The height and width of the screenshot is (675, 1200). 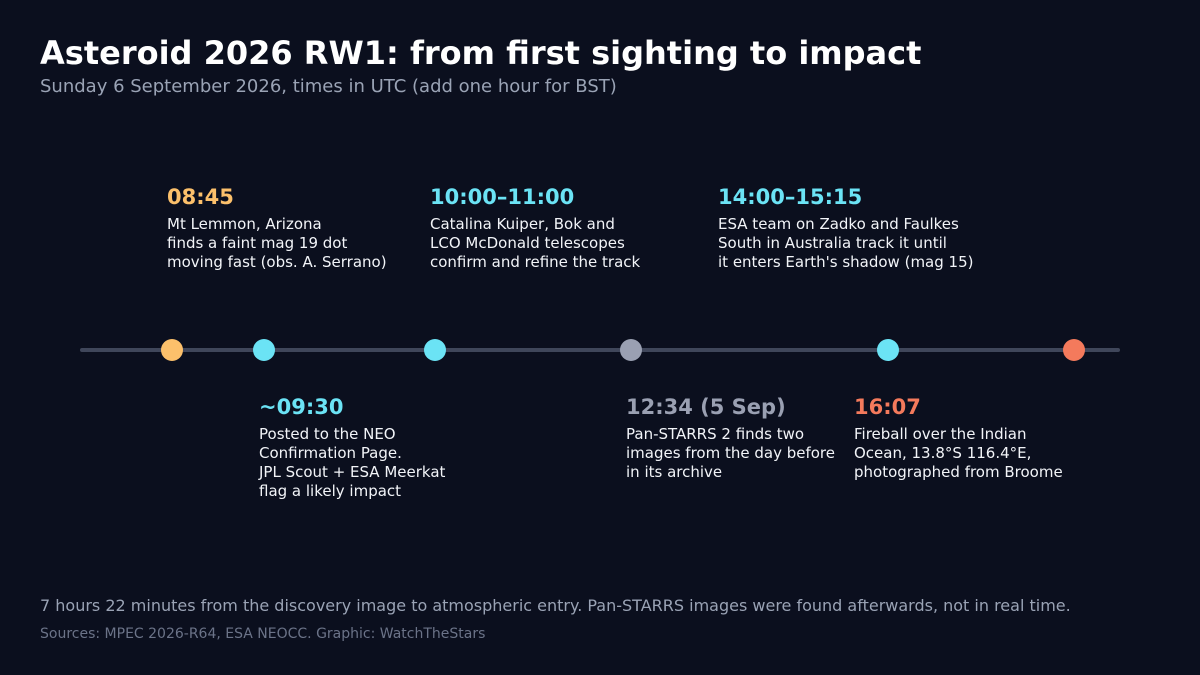 I want to click on event-desc-line: it enters Earth's shadow (mag 15), so click(x=846, y=262).